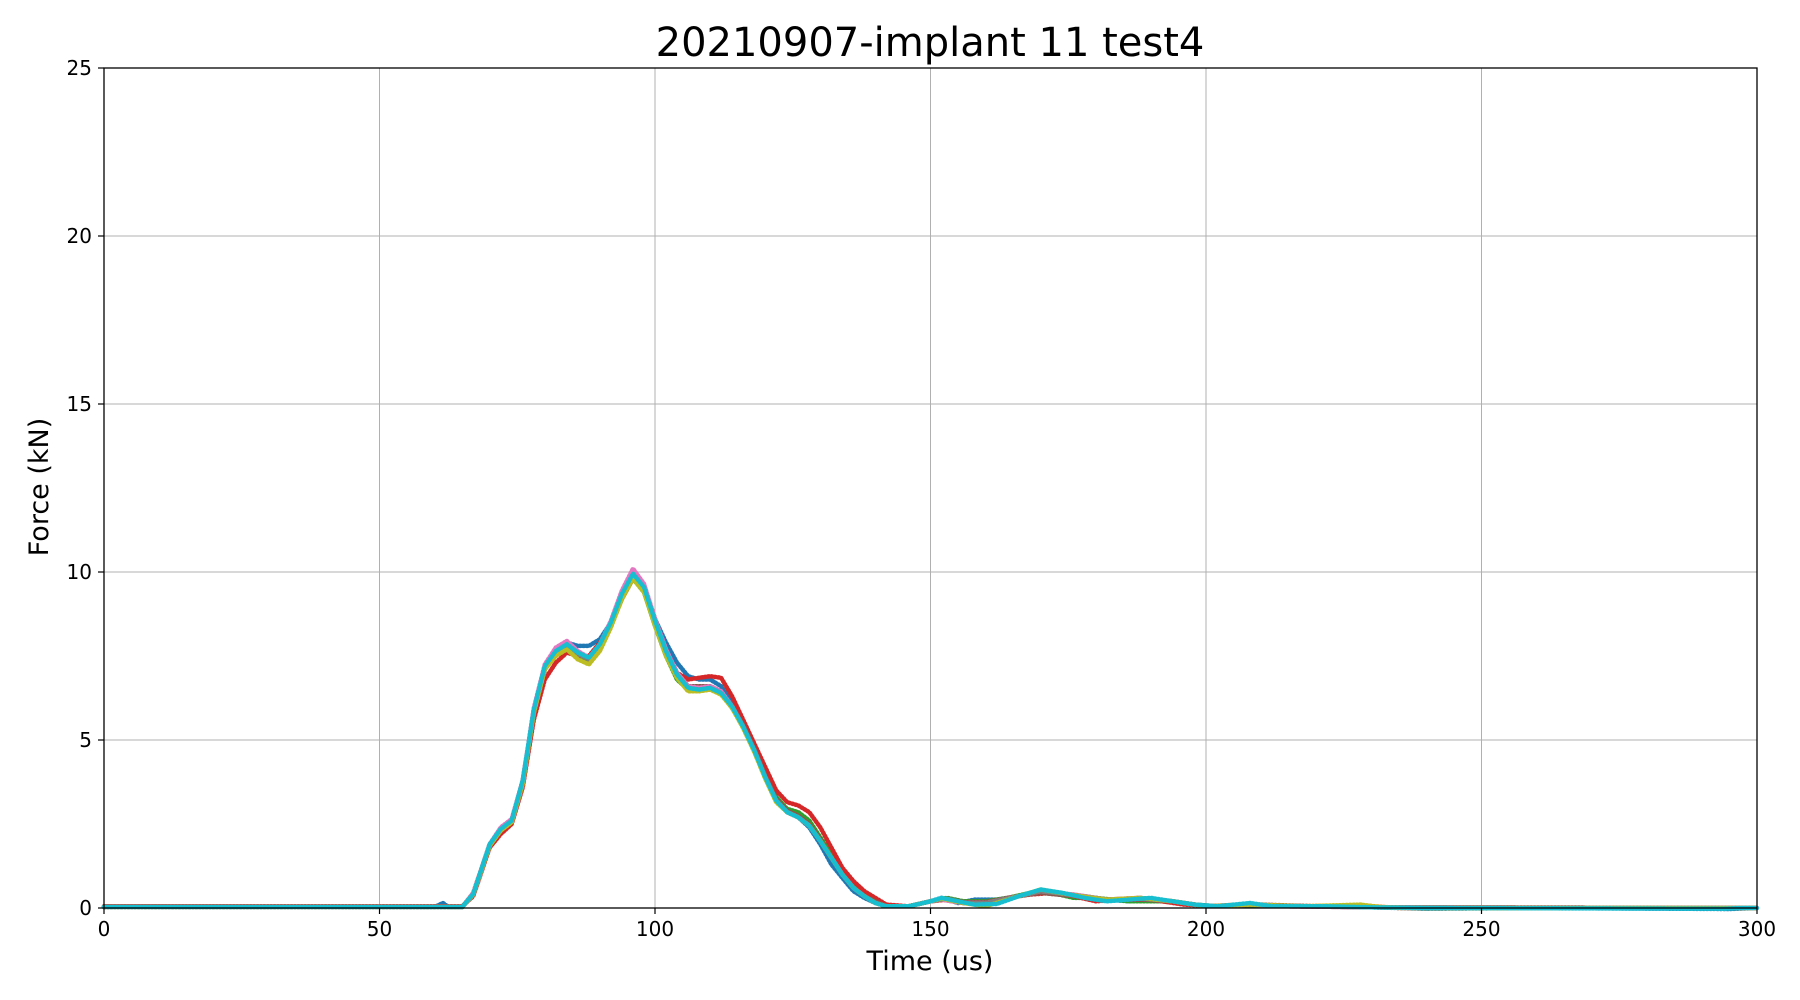  Describe the element at coordinates (1481, 929) in the screenshot. I see `x-tick-label: 250` at that location.